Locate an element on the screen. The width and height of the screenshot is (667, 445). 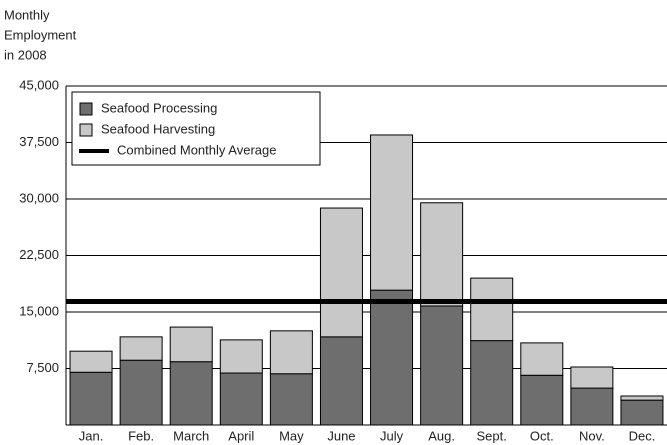
x-tick-label: Aug. is located at coordinates (441, 435).